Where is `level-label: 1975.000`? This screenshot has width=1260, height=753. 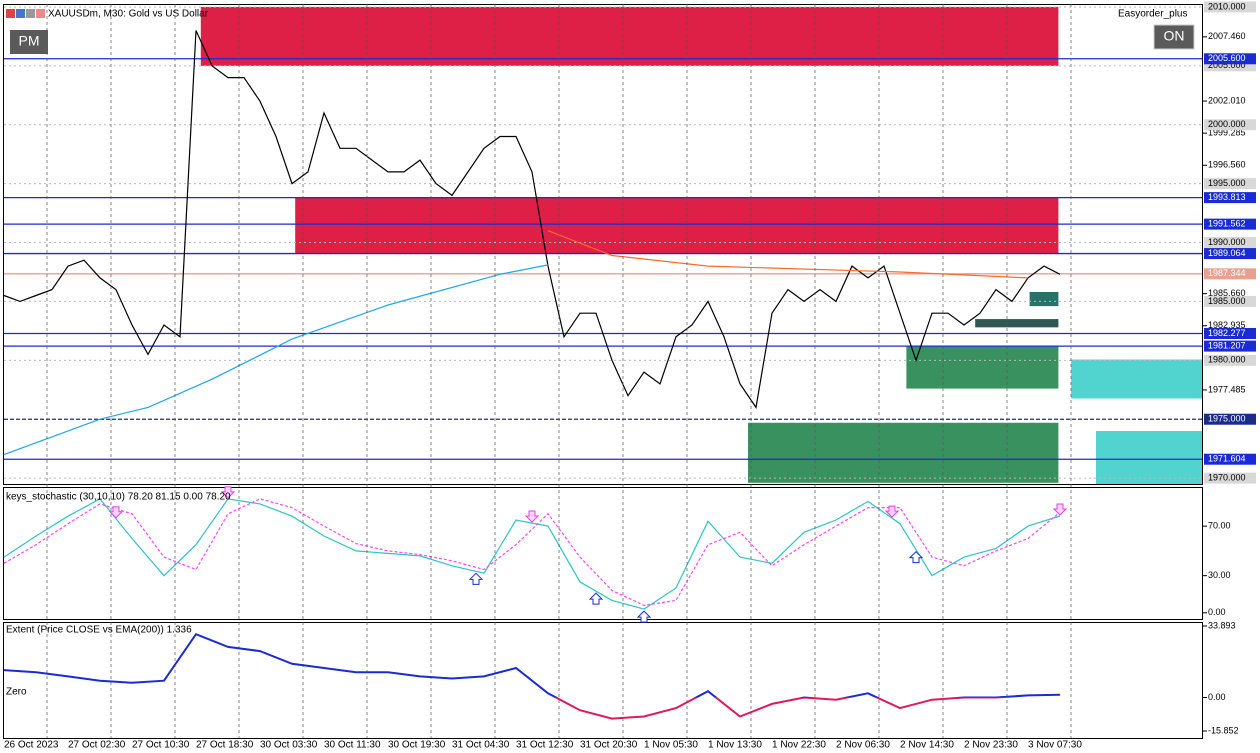 level-label: 1975.000 is located at coordinates (1227, 419).